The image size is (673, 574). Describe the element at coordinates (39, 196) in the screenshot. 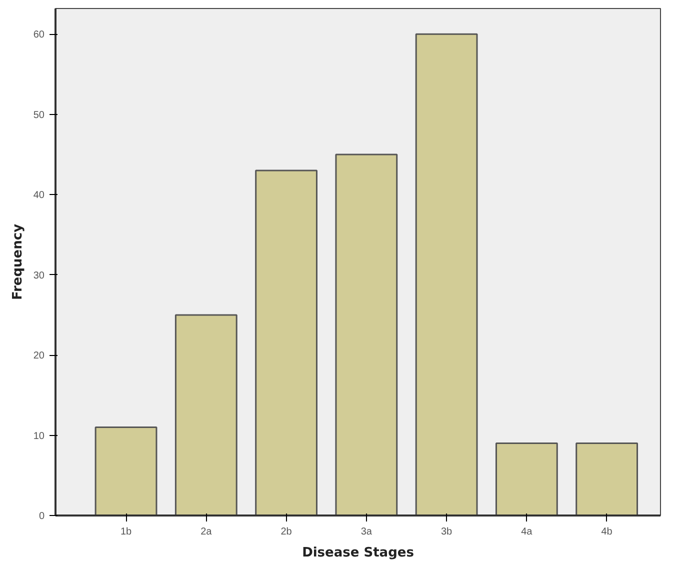

I see `y-tick-label: 40` at that location.